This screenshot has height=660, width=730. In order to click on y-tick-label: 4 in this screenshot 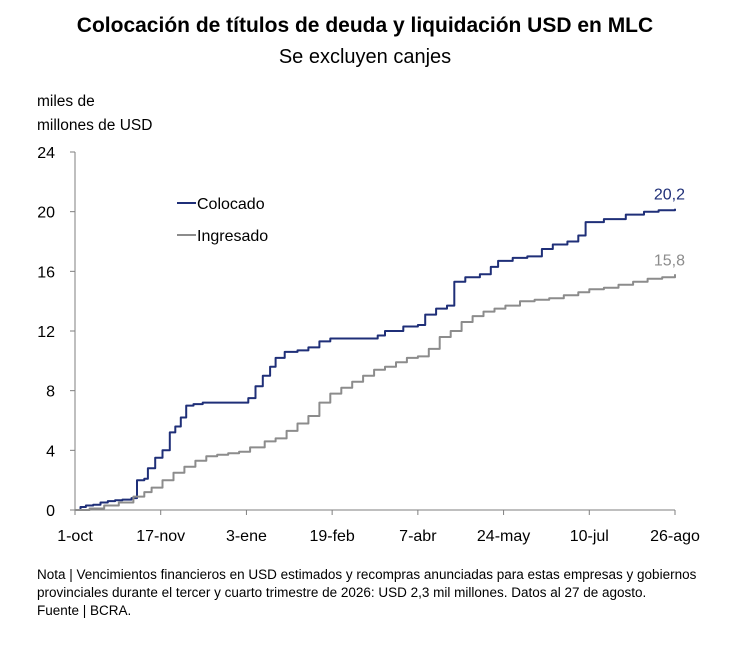, I will do `click(50, 451)`.